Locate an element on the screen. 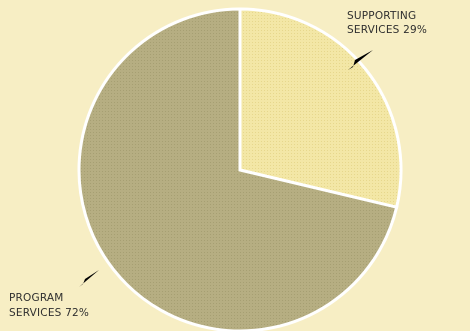 The width and height of the screenshot is (470, 331). pie-slice-label-supporting-services: SUPPORTING SERVICES 29% is located at coordinates (387, 23).